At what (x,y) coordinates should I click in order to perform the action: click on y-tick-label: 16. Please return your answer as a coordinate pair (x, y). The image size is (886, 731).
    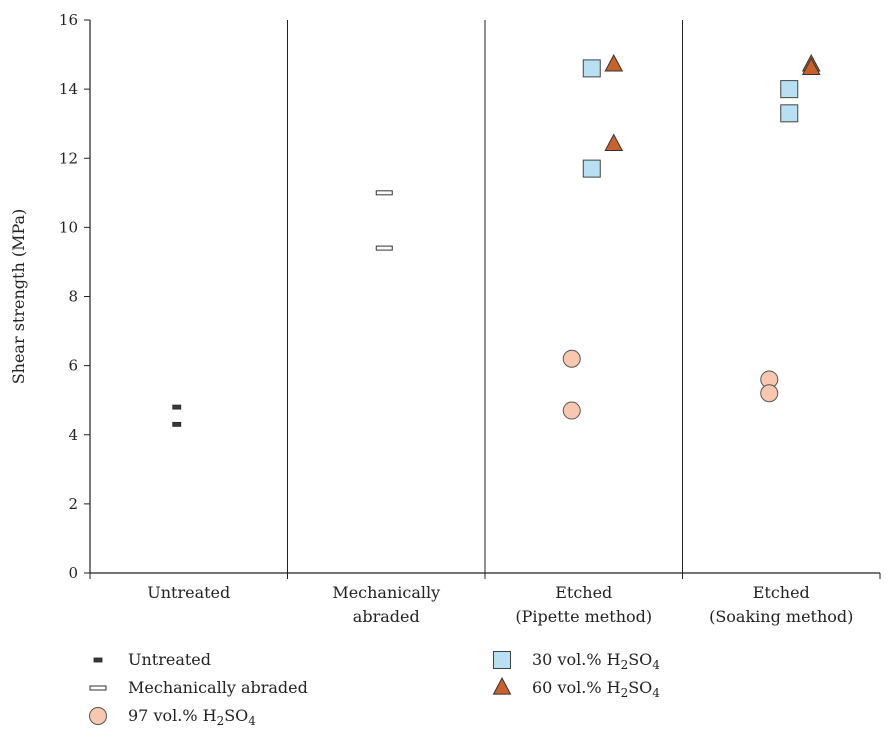
    Looking at the image, I should click on (68, 20).